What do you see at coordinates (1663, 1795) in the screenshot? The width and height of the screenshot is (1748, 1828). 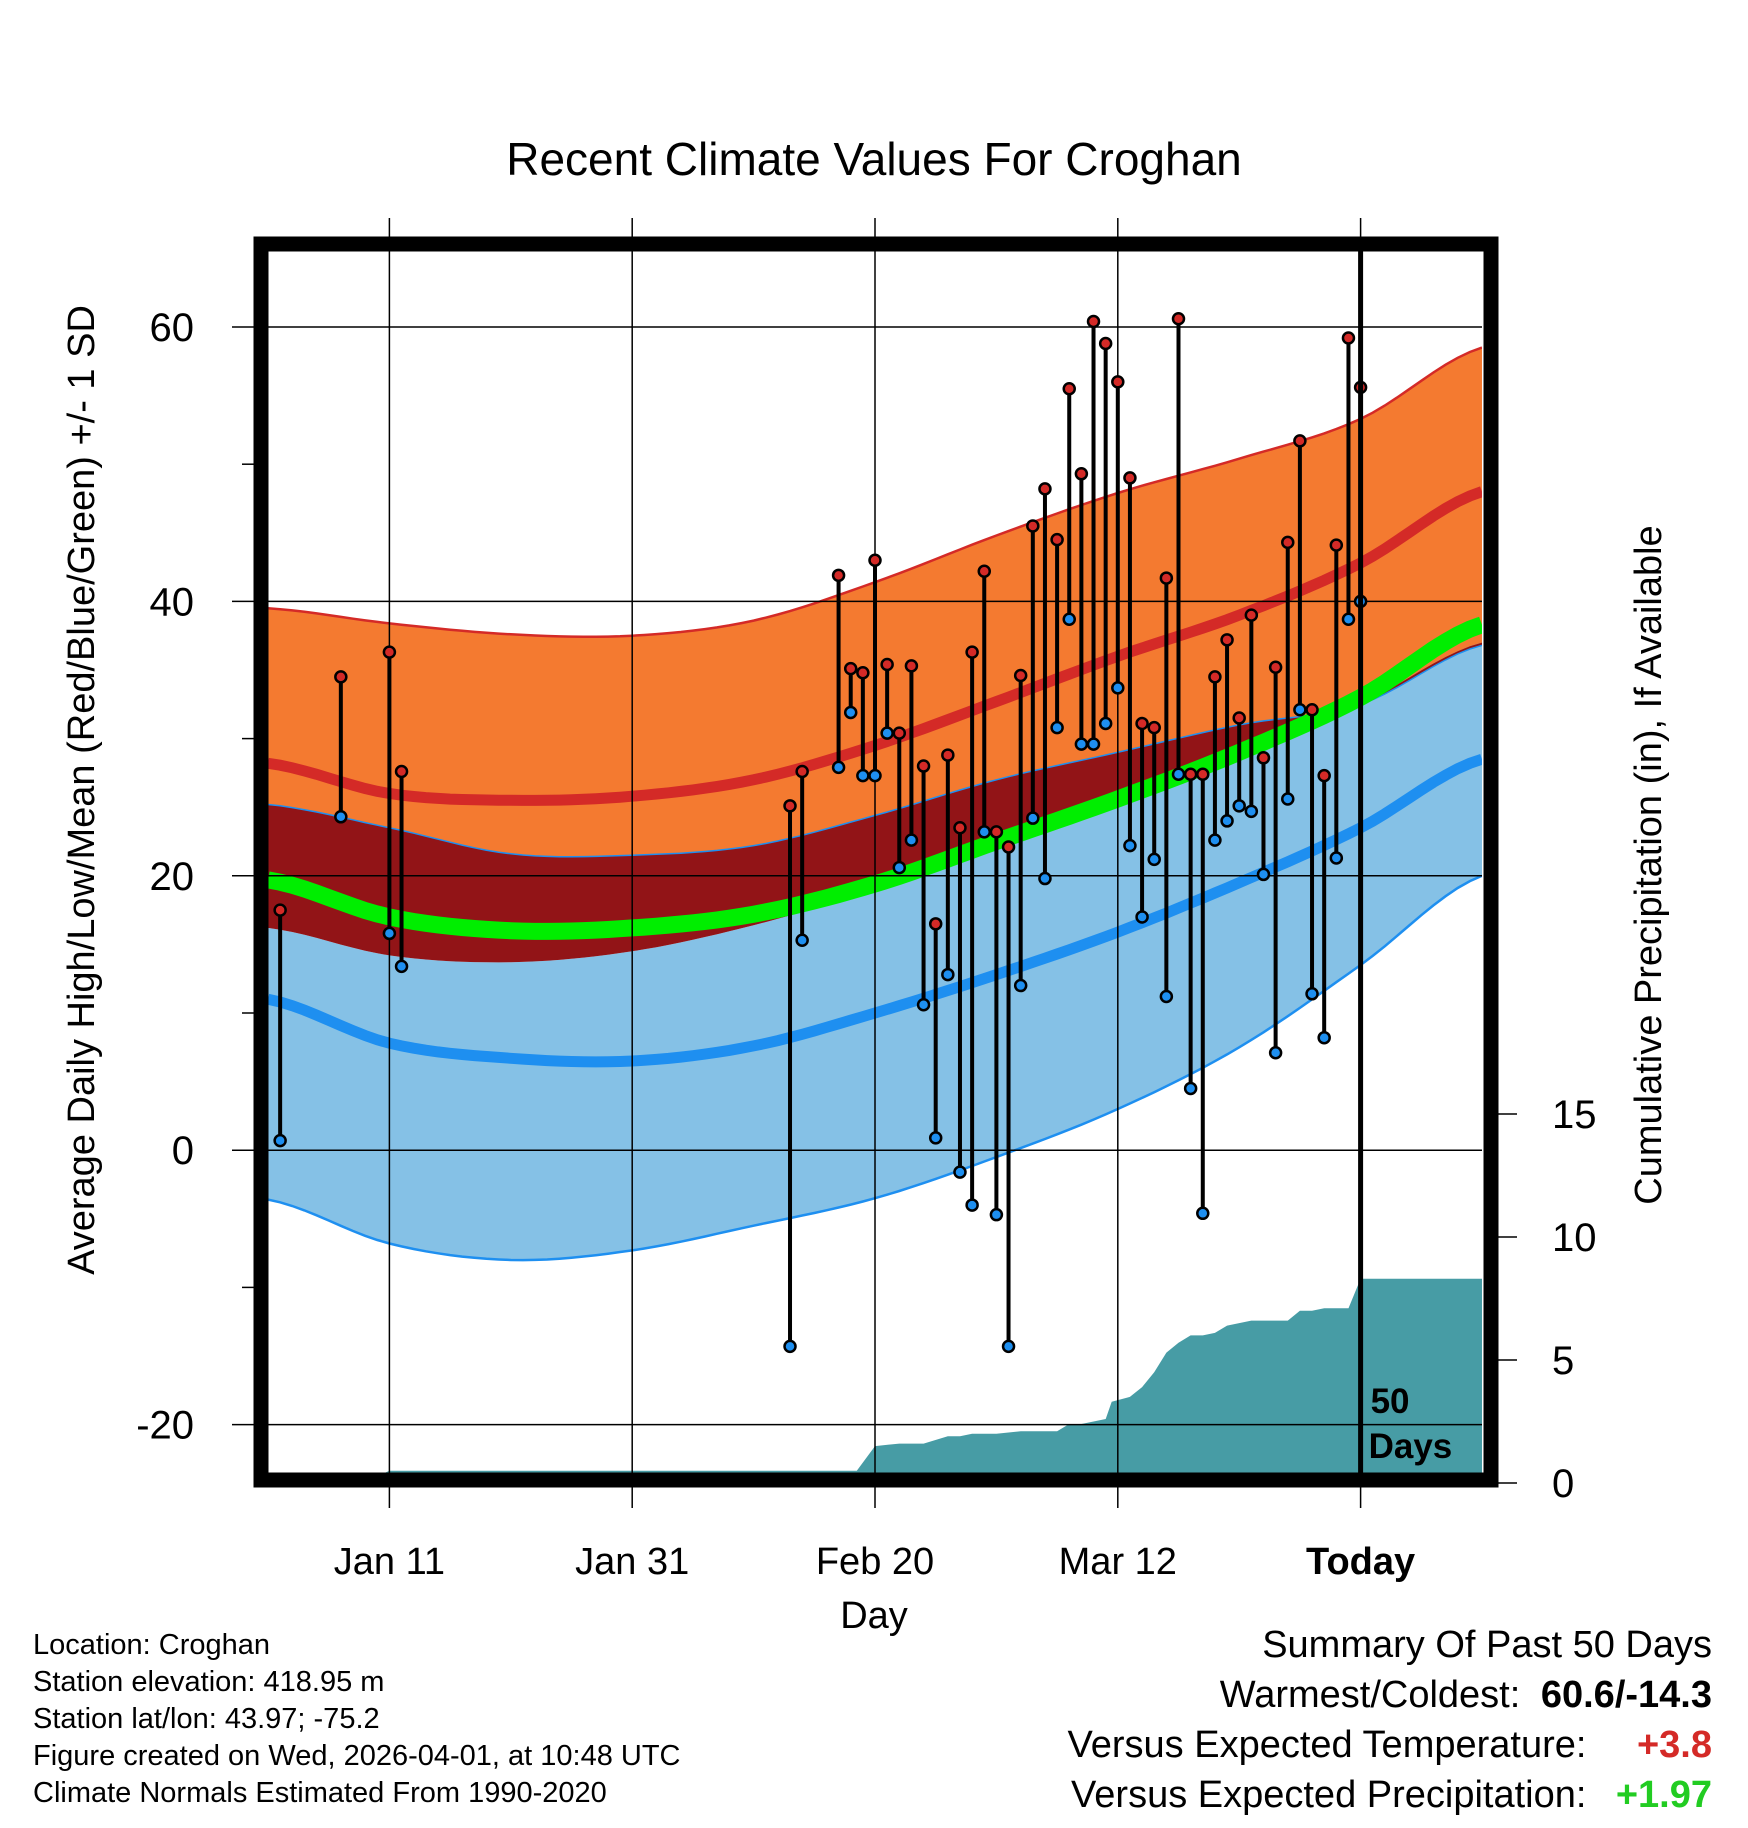 I see `precip-value: +1.97` at bounding box center [1663, 1795].